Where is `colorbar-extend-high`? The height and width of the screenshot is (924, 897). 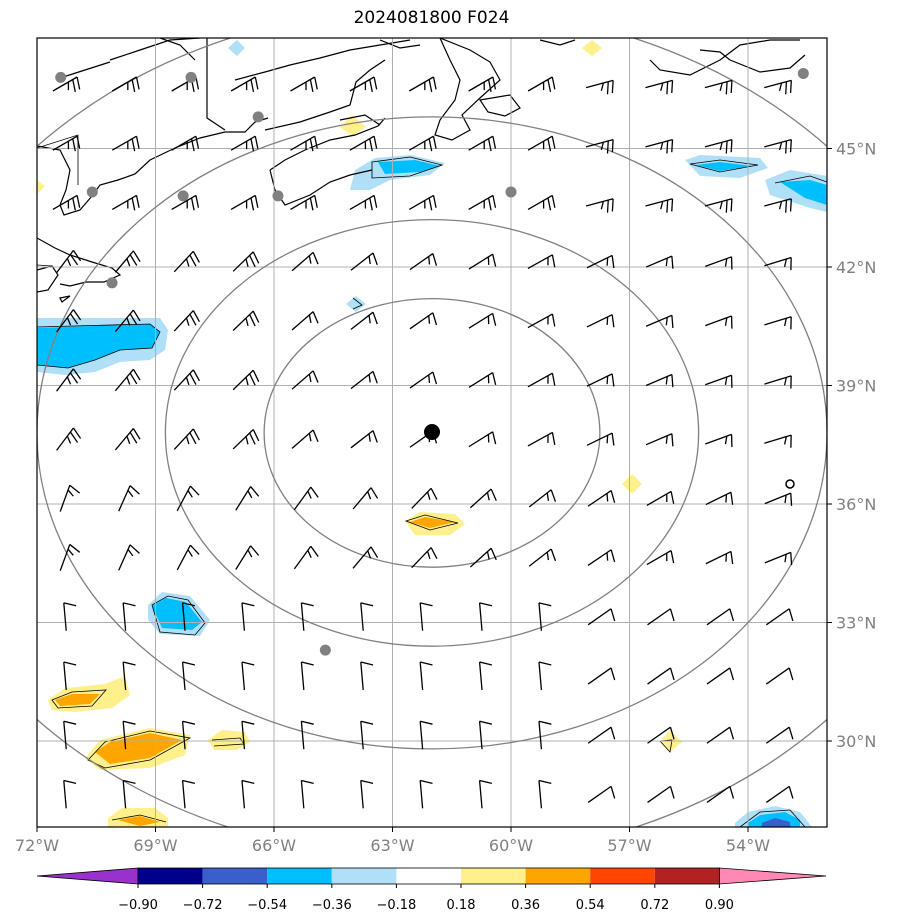
colorbar-extend-high is located at coordinates (773, 876).